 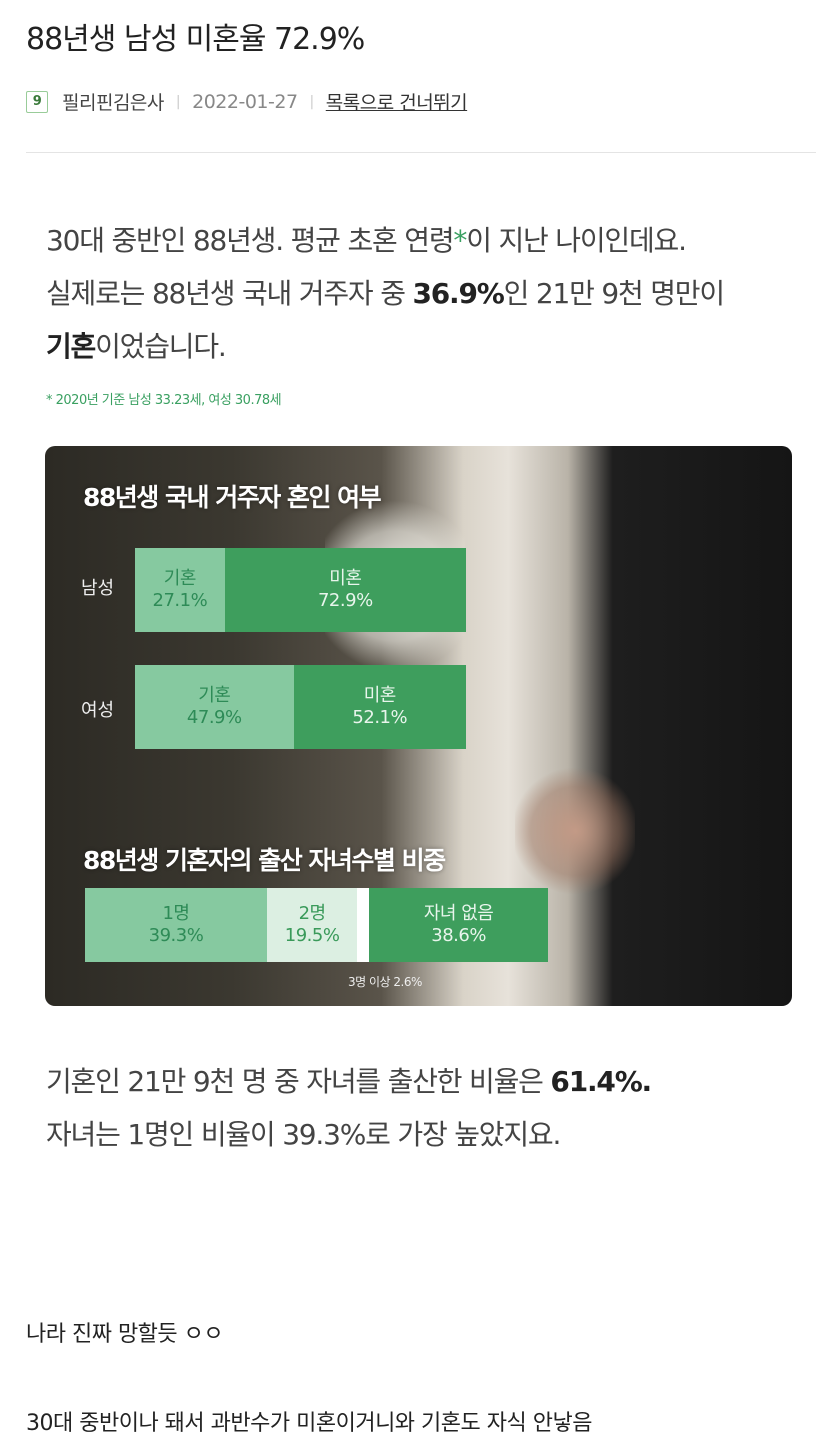 What do you see at coordinates (232, 497) in the screenshot?
I see `chart1-title: 88년생 국내 거주자 혼인 여부` at bounding box center [232, 497].